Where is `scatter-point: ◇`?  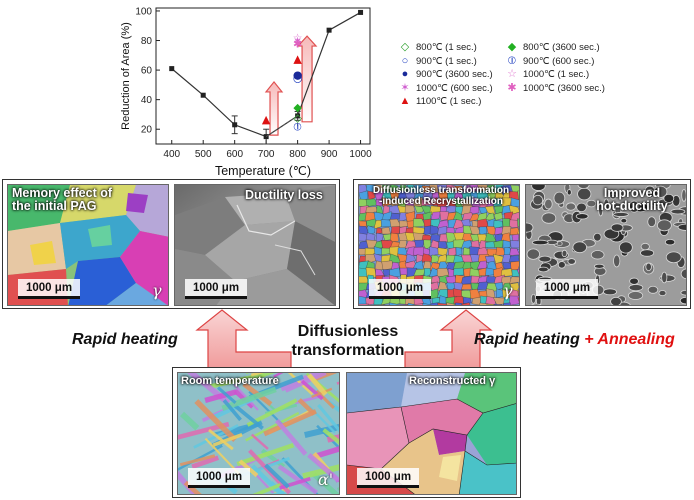 scatter-point: ◇ is located at coordinates (297, 117).